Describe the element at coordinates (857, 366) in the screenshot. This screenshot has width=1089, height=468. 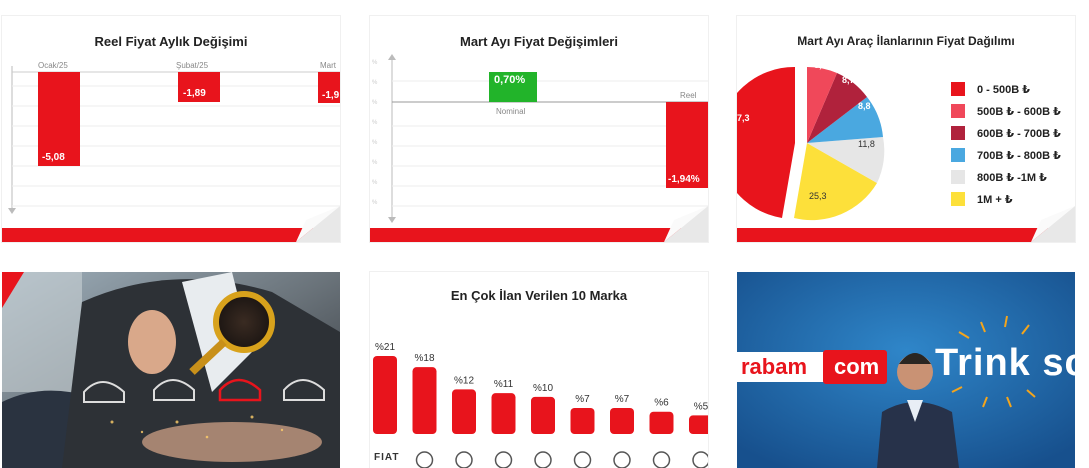
I see `arabam-com-text: com` at that location.